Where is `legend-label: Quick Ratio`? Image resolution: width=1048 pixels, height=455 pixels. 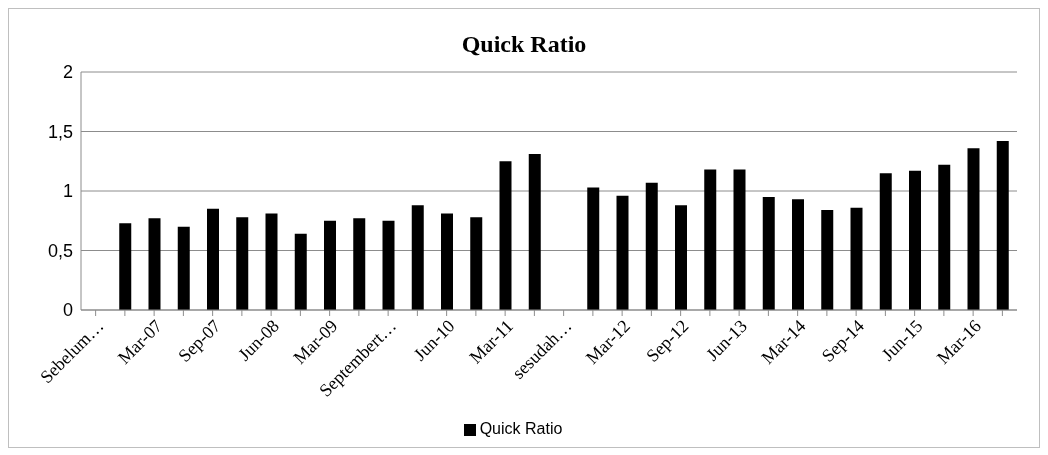 legend-label: Quick Ratio is located at coordinates (521, 428).